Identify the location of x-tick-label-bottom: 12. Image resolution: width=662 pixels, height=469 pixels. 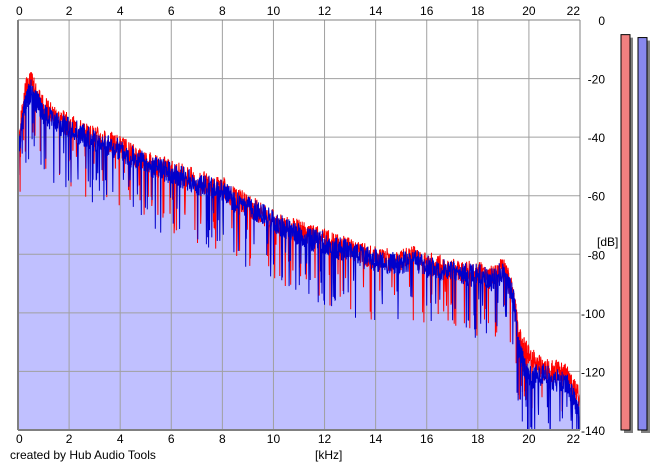
(325, 439).